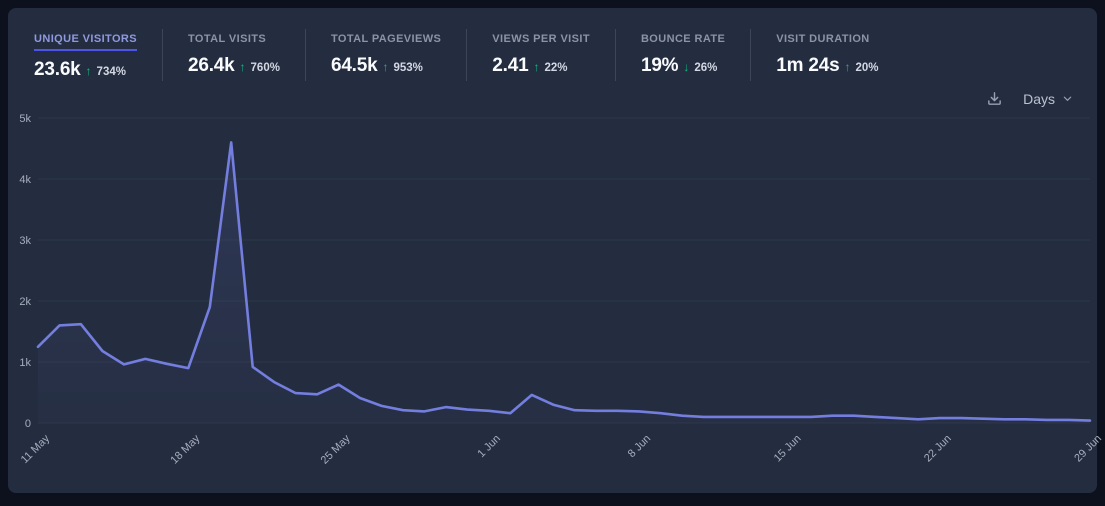 Image resolution: width=1105 pixels, height=506 pixels. What do you see at coordinates (111, 72) in the screenshot?
I see `metric-change: 734%` at bounding box center [111, 72].